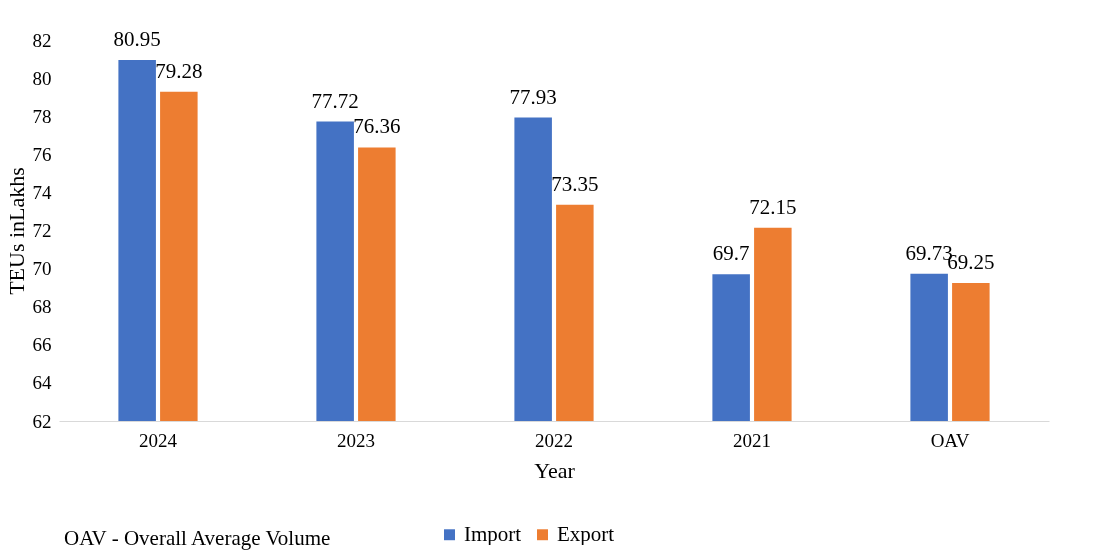 Image resolution: width=1096 pixels, height=554 pixels. What do you see at coordinates (197, 538) in the screenshot?
I see `text: OAV - Overall Average Volume` at bounding box center [197, 538].